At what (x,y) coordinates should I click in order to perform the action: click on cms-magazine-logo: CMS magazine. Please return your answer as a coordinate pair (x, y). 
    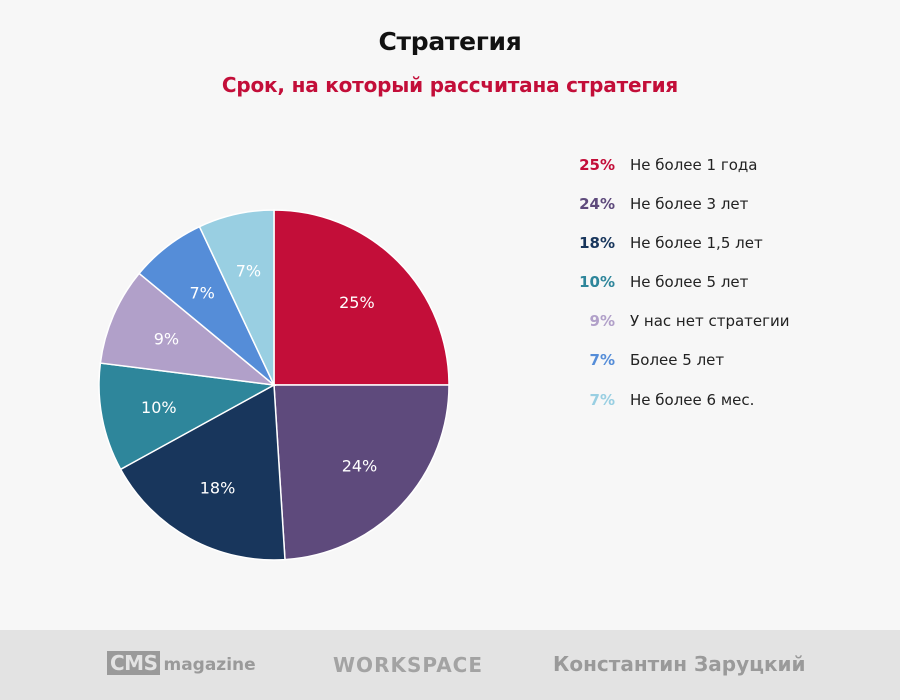
    Looking at the image, I should click on (181, 663).